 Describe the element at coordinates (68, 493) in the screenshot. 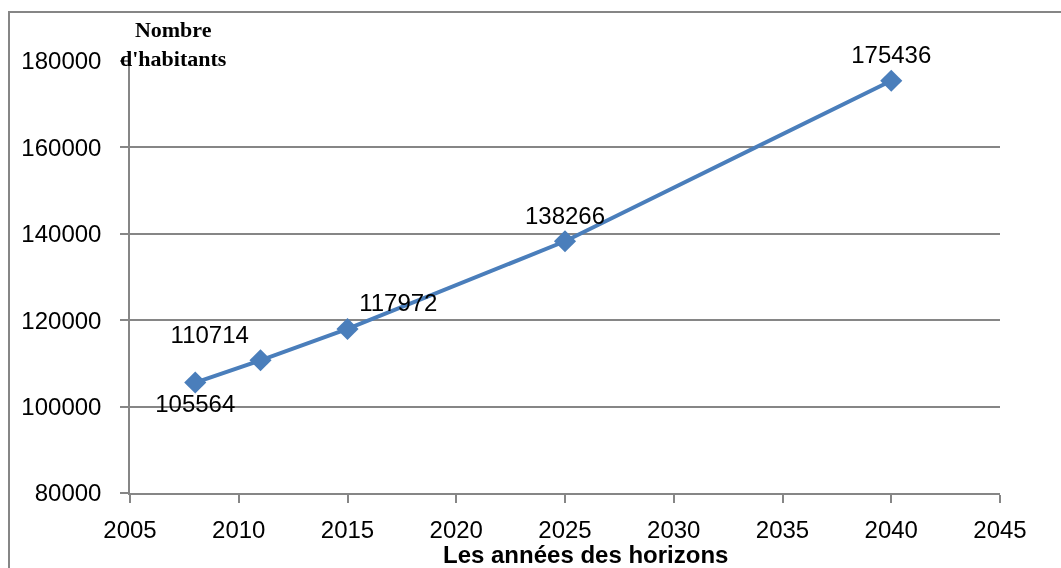

I see `y-tick-label: 80000` at that location.